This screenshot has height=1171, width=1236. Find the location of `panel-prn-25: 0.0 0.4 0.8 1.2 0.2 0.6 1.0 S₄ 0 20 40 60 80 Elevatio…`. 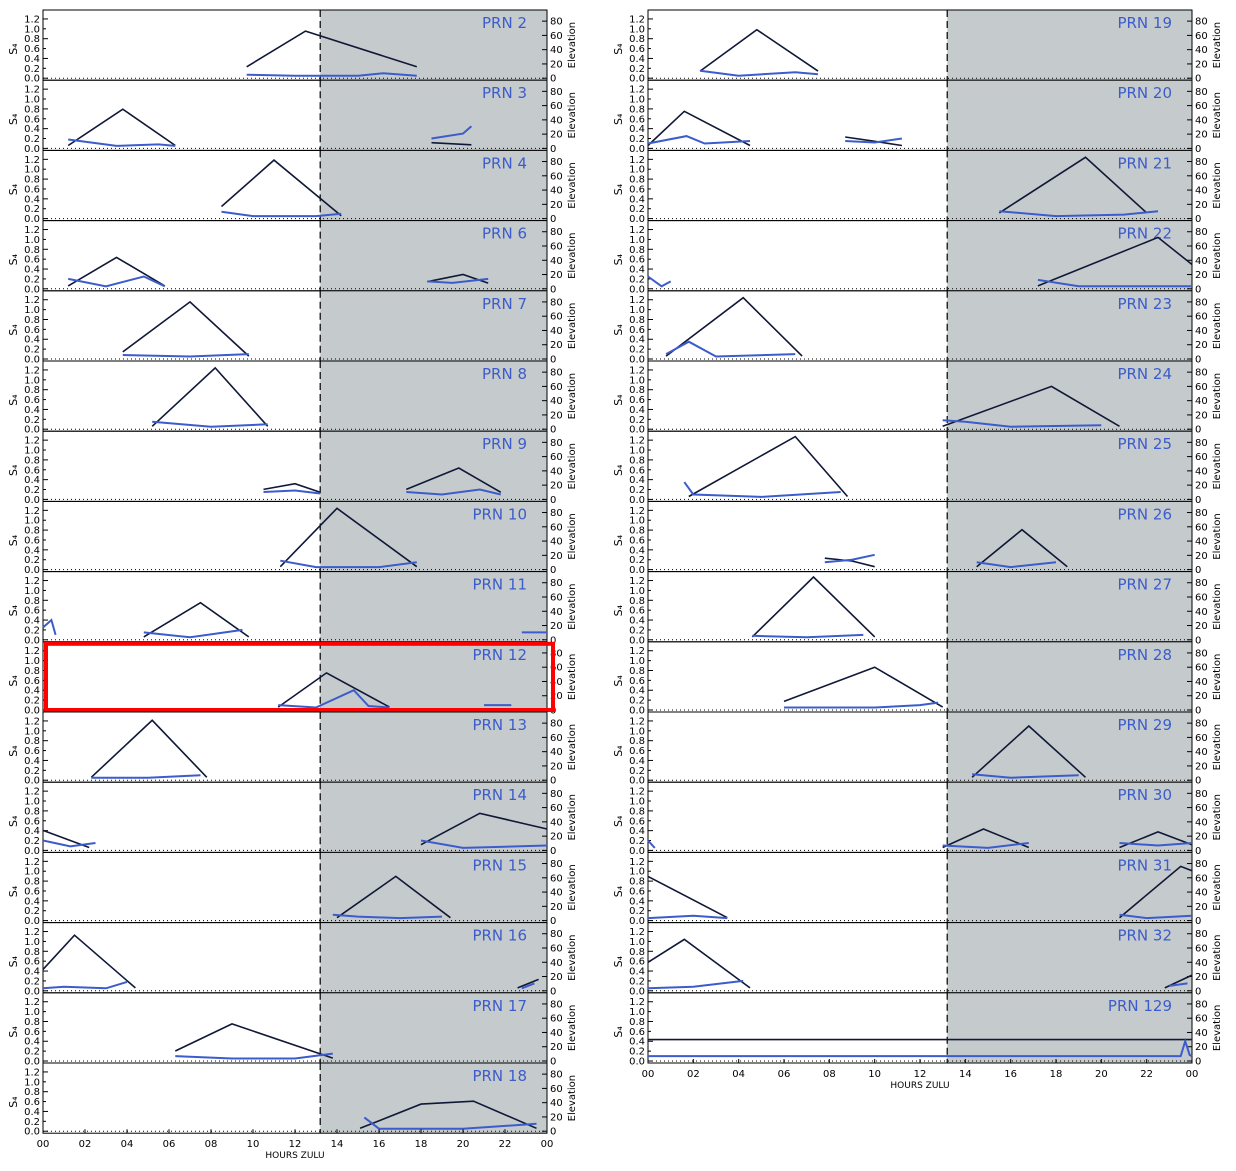

panel-prn-25: 0.0 0.4 0.8 1.2 0.2 0.6 1.0 S₄ 0 20 40 60 80 Elevatio… is located at coordinates (917, 468).